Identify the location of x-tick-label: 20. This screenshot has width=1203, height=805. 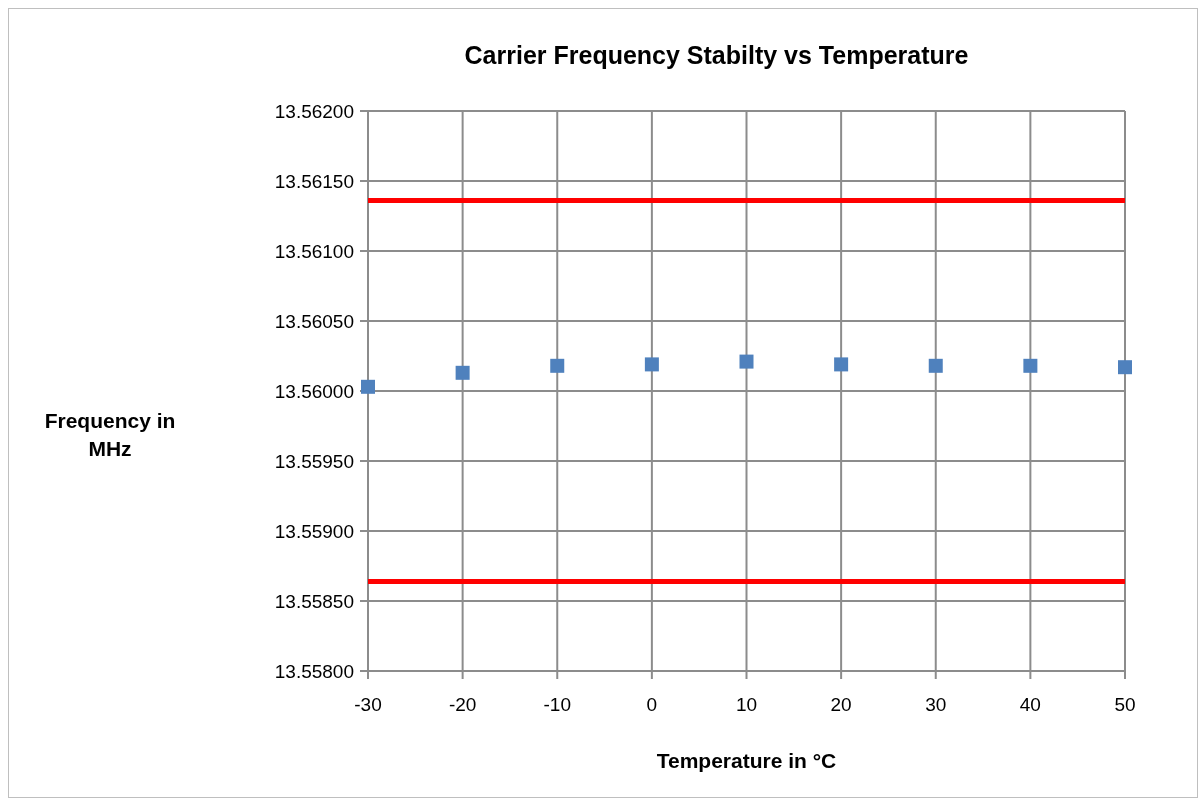
(841, 704).